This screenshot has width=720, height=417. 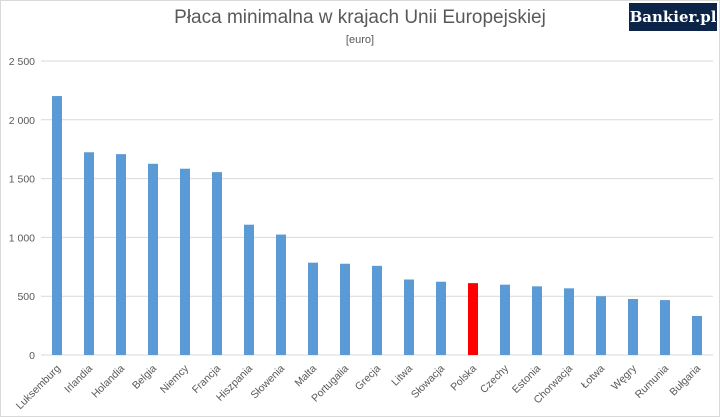 I want to click on x-tick-label: Bułgaria, so click(x=685, y=381).